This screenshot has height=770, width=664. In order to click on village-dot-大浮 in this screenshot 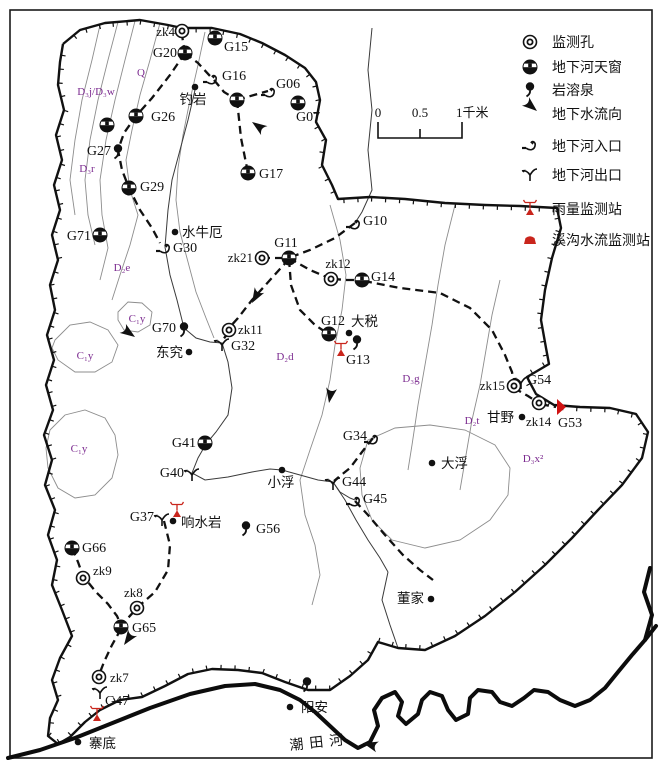, I will do `click(432, 463)`.